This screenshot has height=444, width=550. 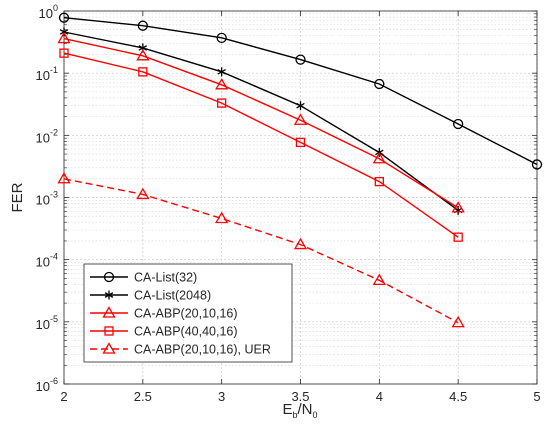 What do you see at coordinates (54, 319) in the screenshot?
I see `y-tick-label-exponent: -5` at bounding box center [54, 319].